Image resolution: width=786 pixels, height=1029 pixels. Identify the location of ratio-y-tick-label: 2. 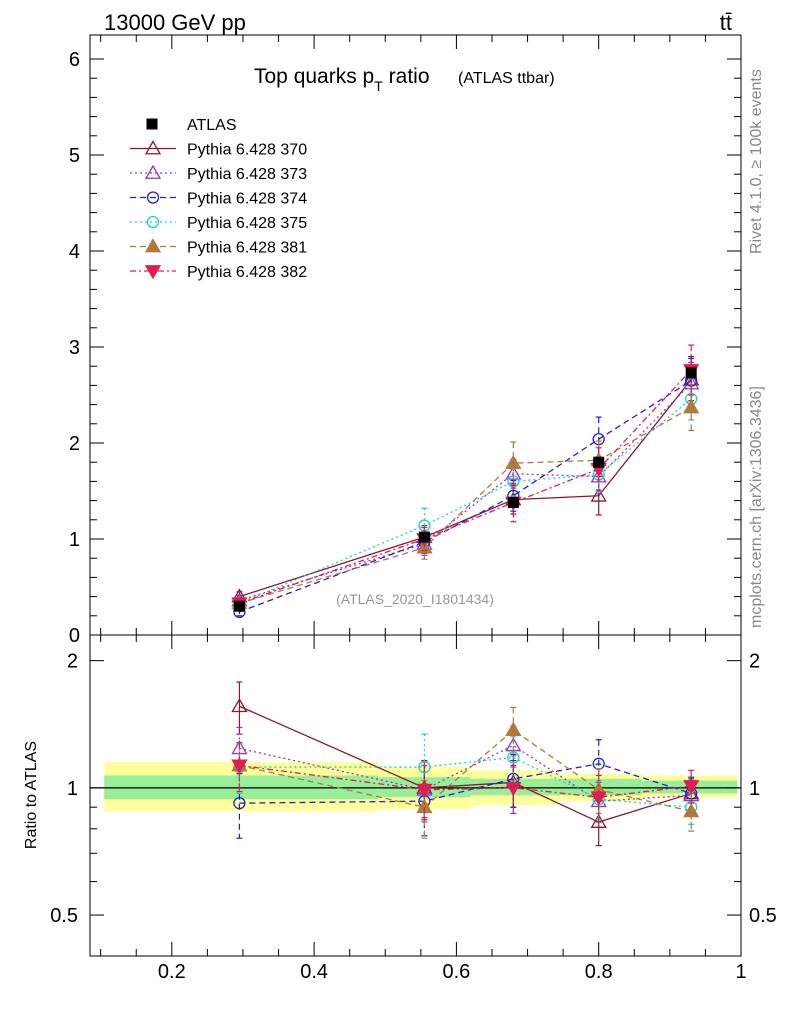
(72, 662).